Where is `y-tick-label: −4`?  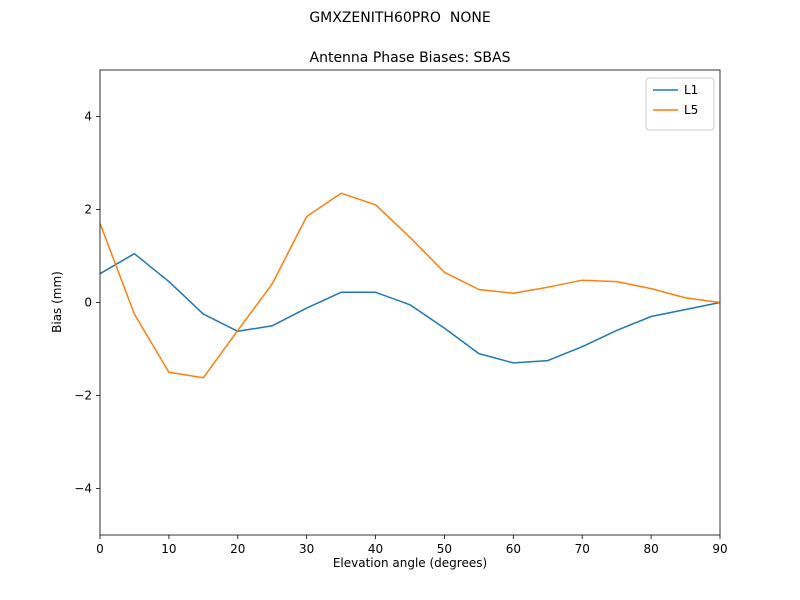
y-tick-label: −4 is located at coordinates (83, 489).